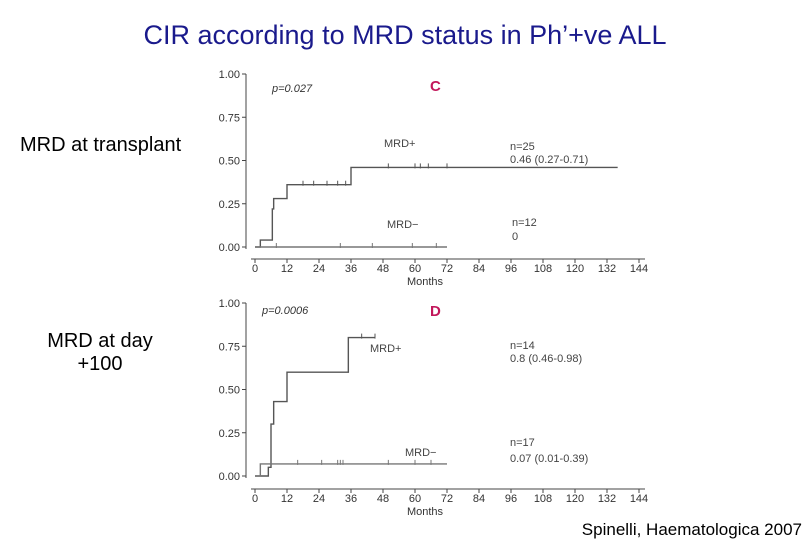 The width and height of the screenshot is (810, 540). What do you see at coordinates (415, 499) in the screenshot?
I see `panel-d-x-tick-label: 60` at bounding box center [415, 499].